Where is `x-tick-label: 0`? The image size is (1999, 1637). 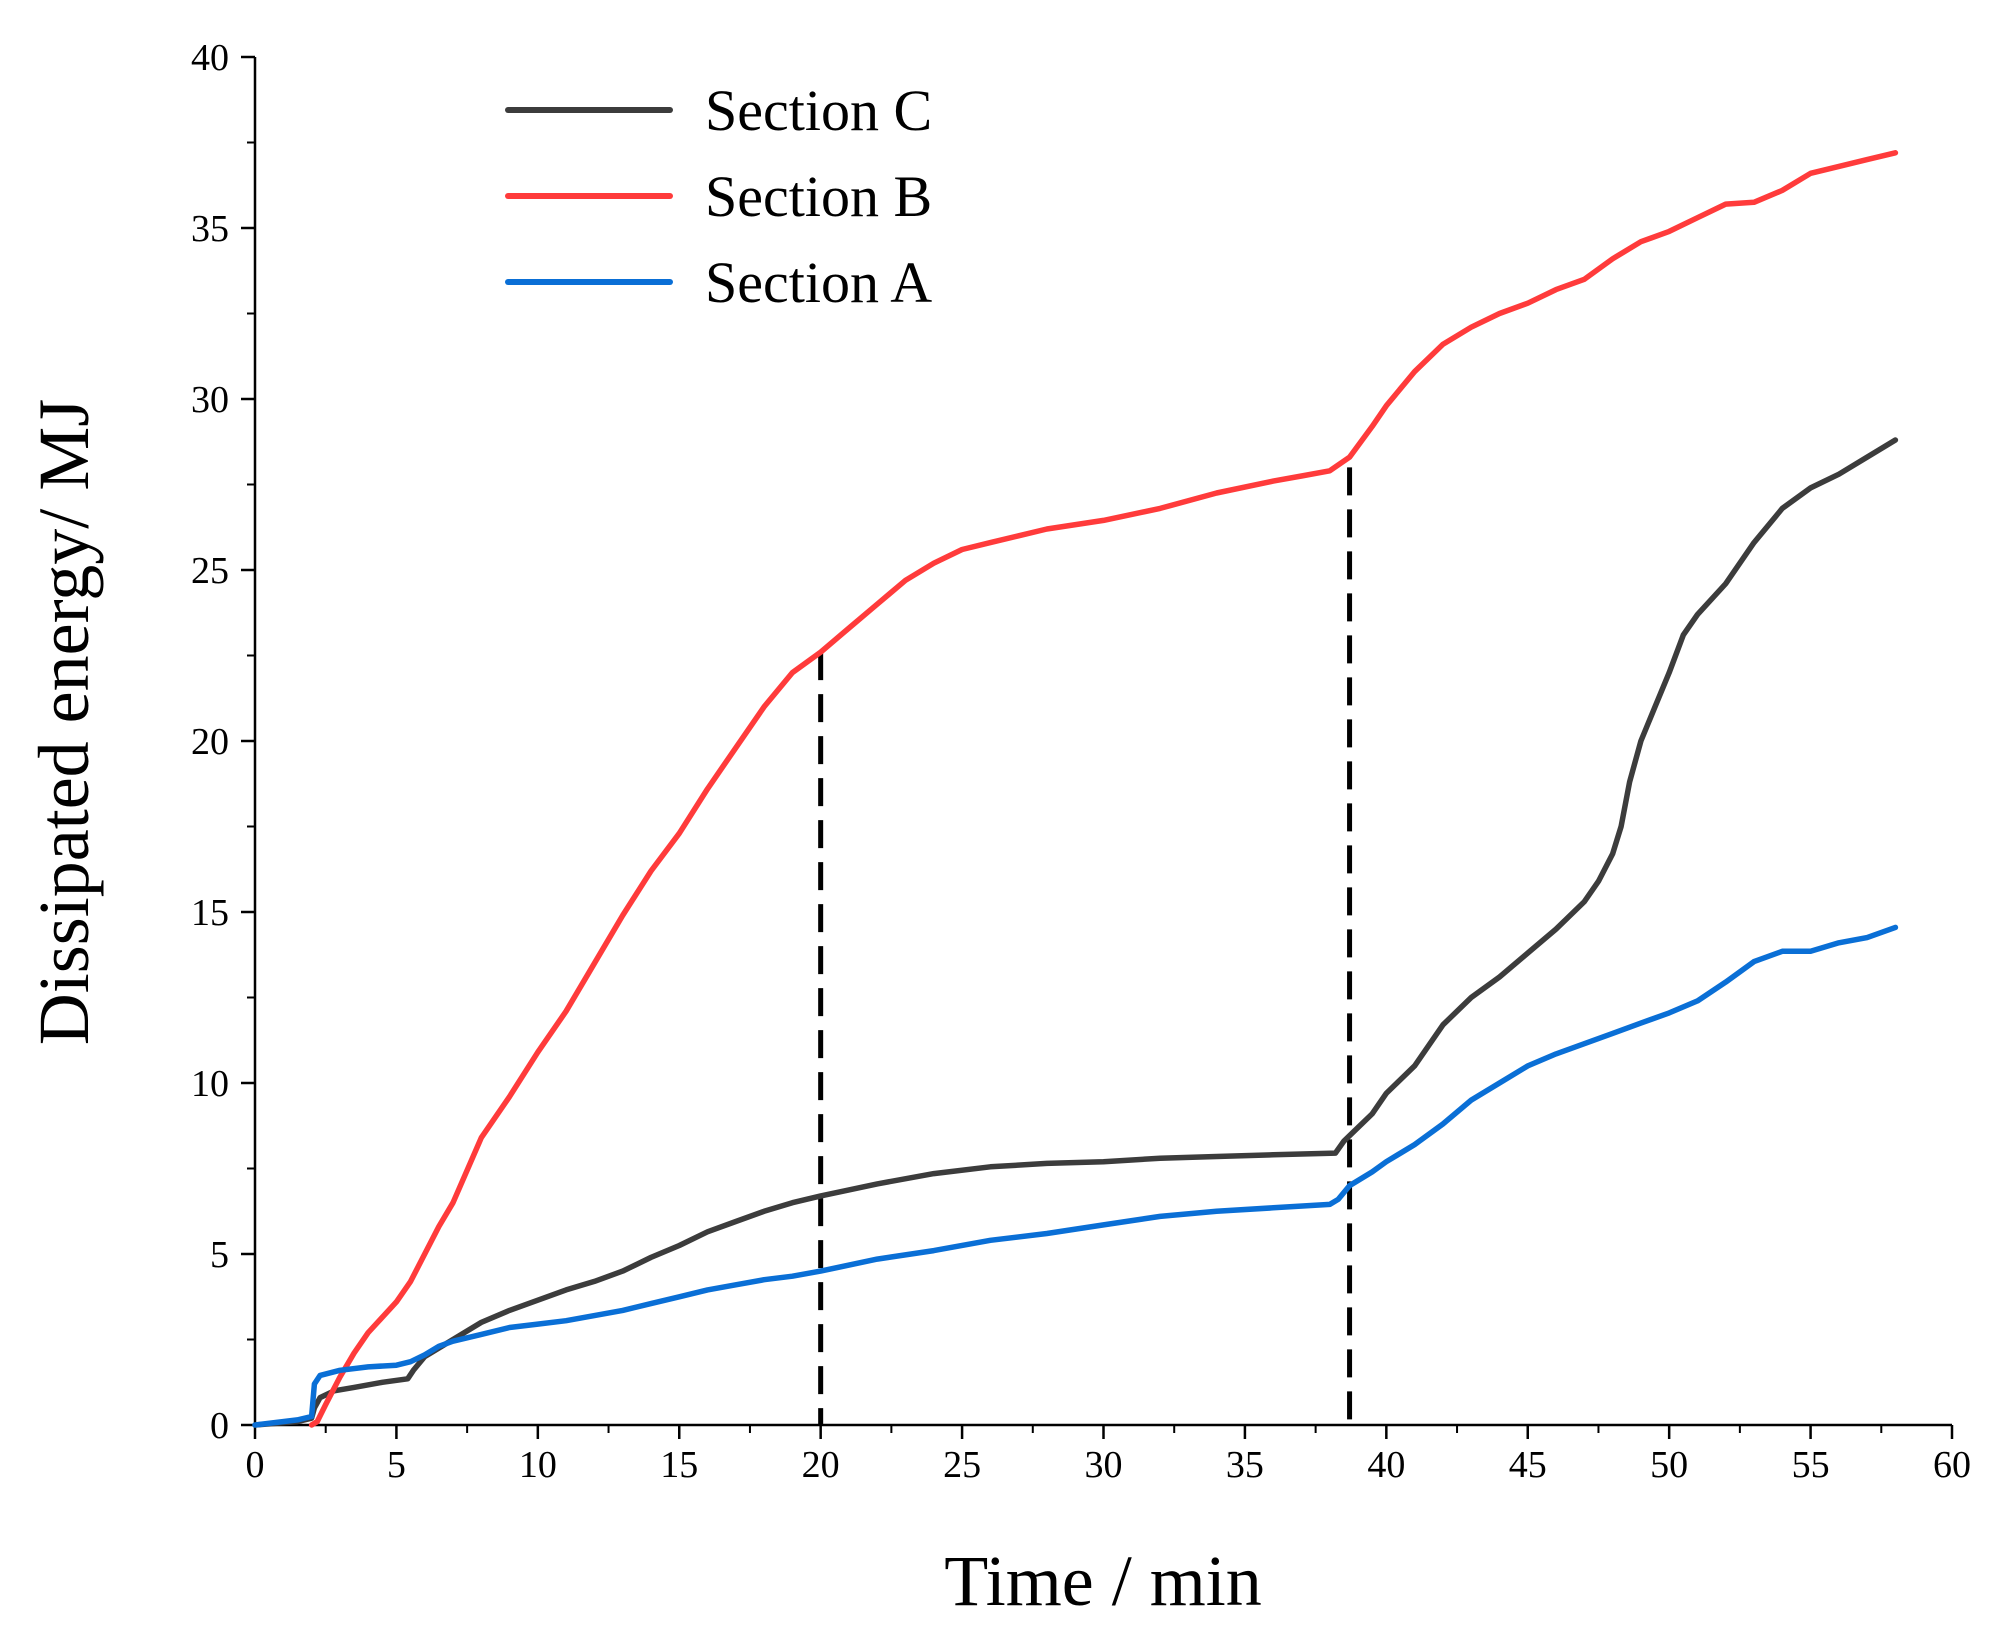
x-tick-label: 0 is located at coordinates (255, 1465).